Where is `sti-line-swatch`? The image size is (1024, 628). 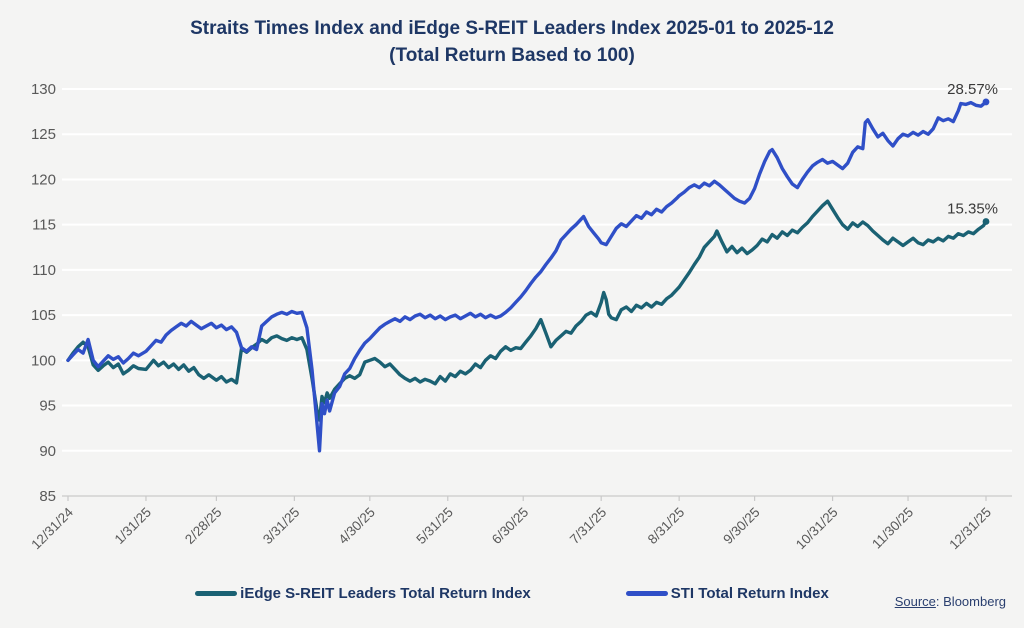
sti-line-swatch is located at coordinates (646, 593).